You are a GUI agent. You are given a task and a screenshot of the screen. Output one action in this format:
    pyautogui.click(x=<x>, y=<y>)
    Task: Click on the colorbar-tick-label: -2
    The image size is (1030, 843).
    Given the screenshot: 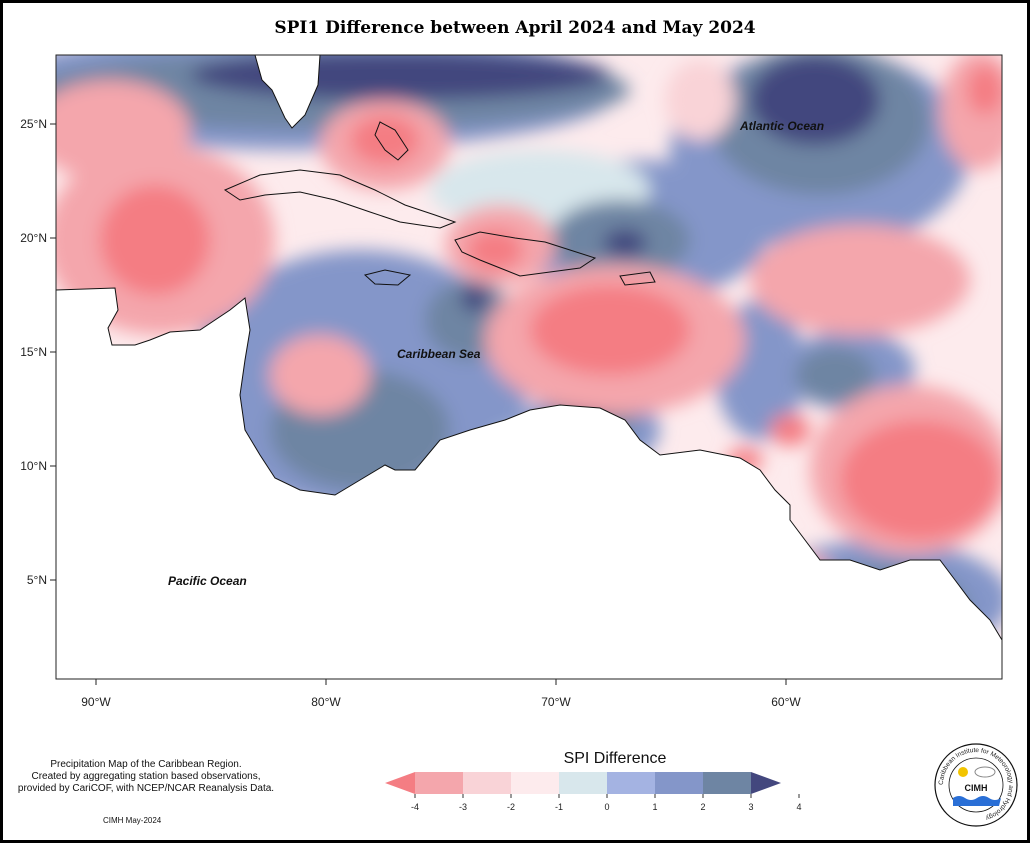 What is the action you would take?
    pyautogui.click(x=511, y=807)
    